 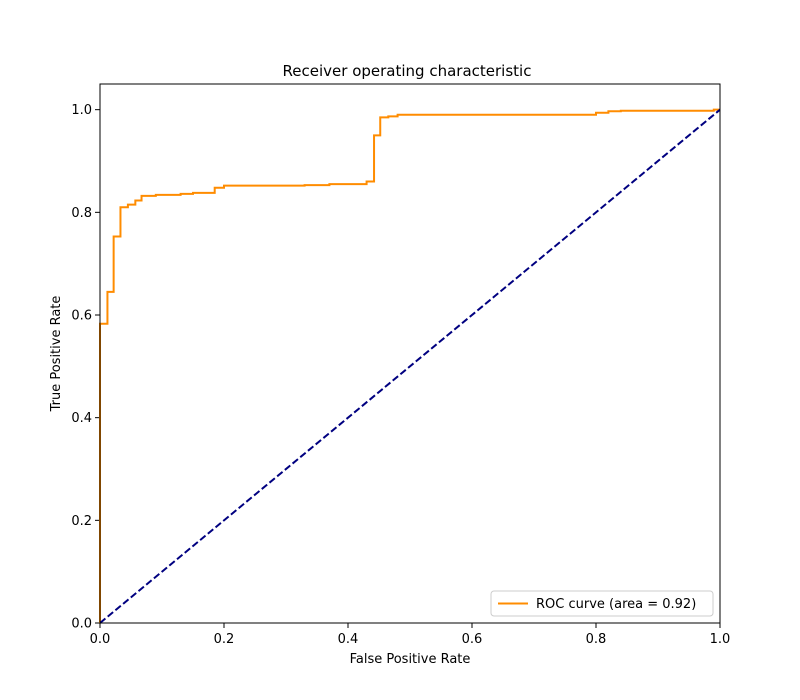 I want to click on legend-box, so click(x=602, y=603).